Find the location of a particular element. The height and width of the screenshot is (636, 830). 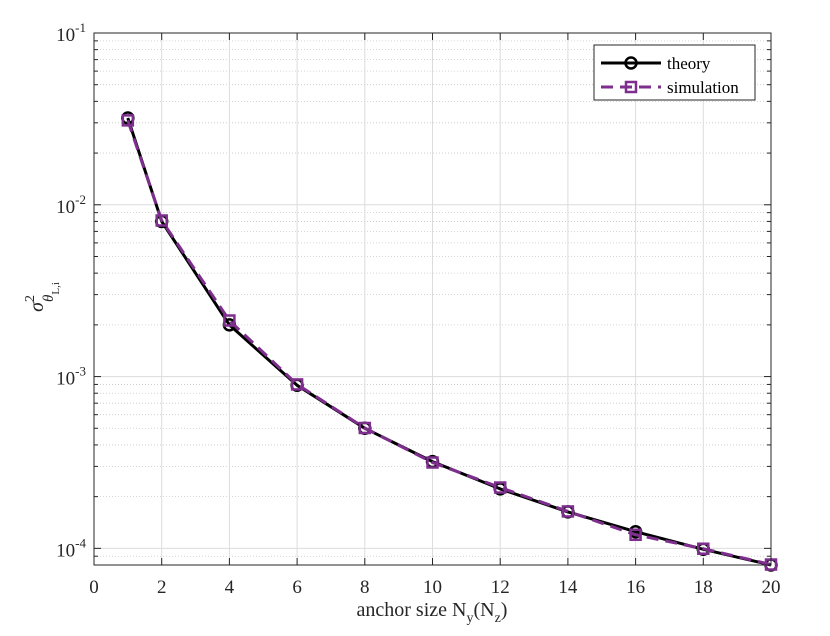

legend-simulation-marker is located at coordinates (631, 87).